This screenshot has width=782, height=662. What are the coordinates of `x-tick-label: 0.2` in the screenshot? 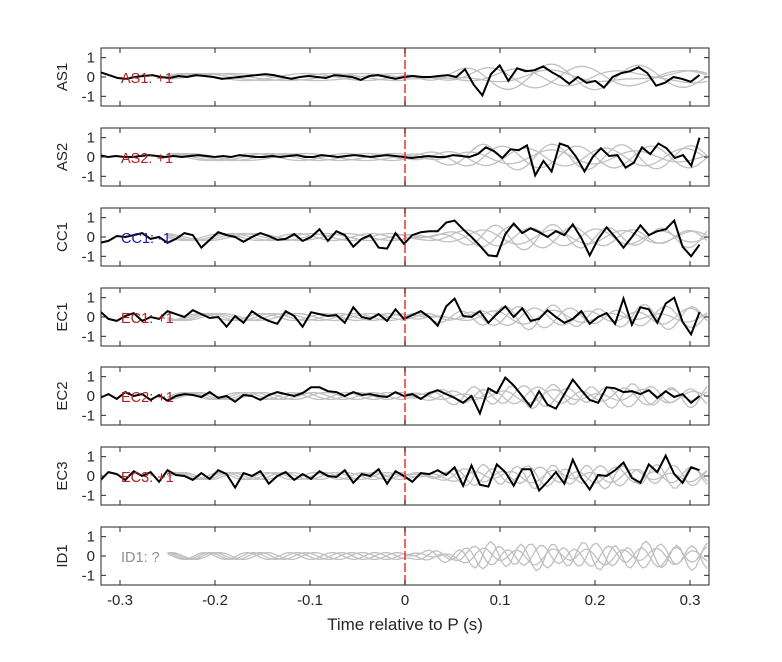 It's located at (595, 600).